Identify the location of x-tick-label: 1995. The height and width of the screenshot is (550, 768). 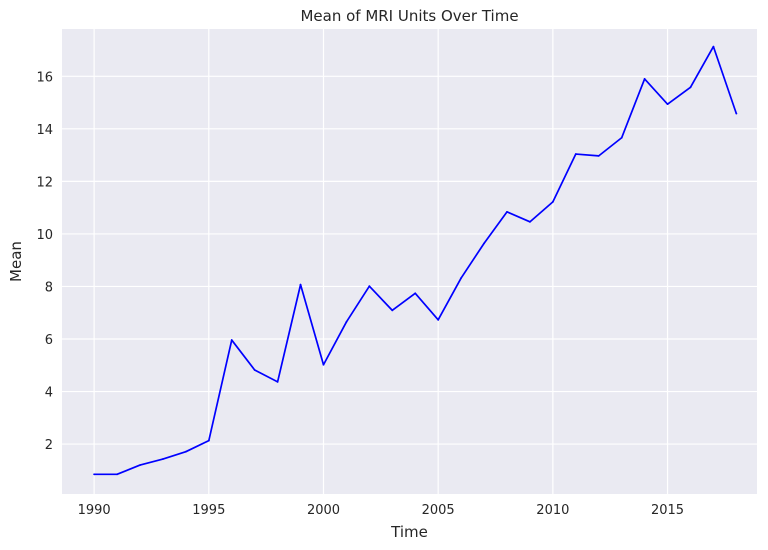
(208, 510).